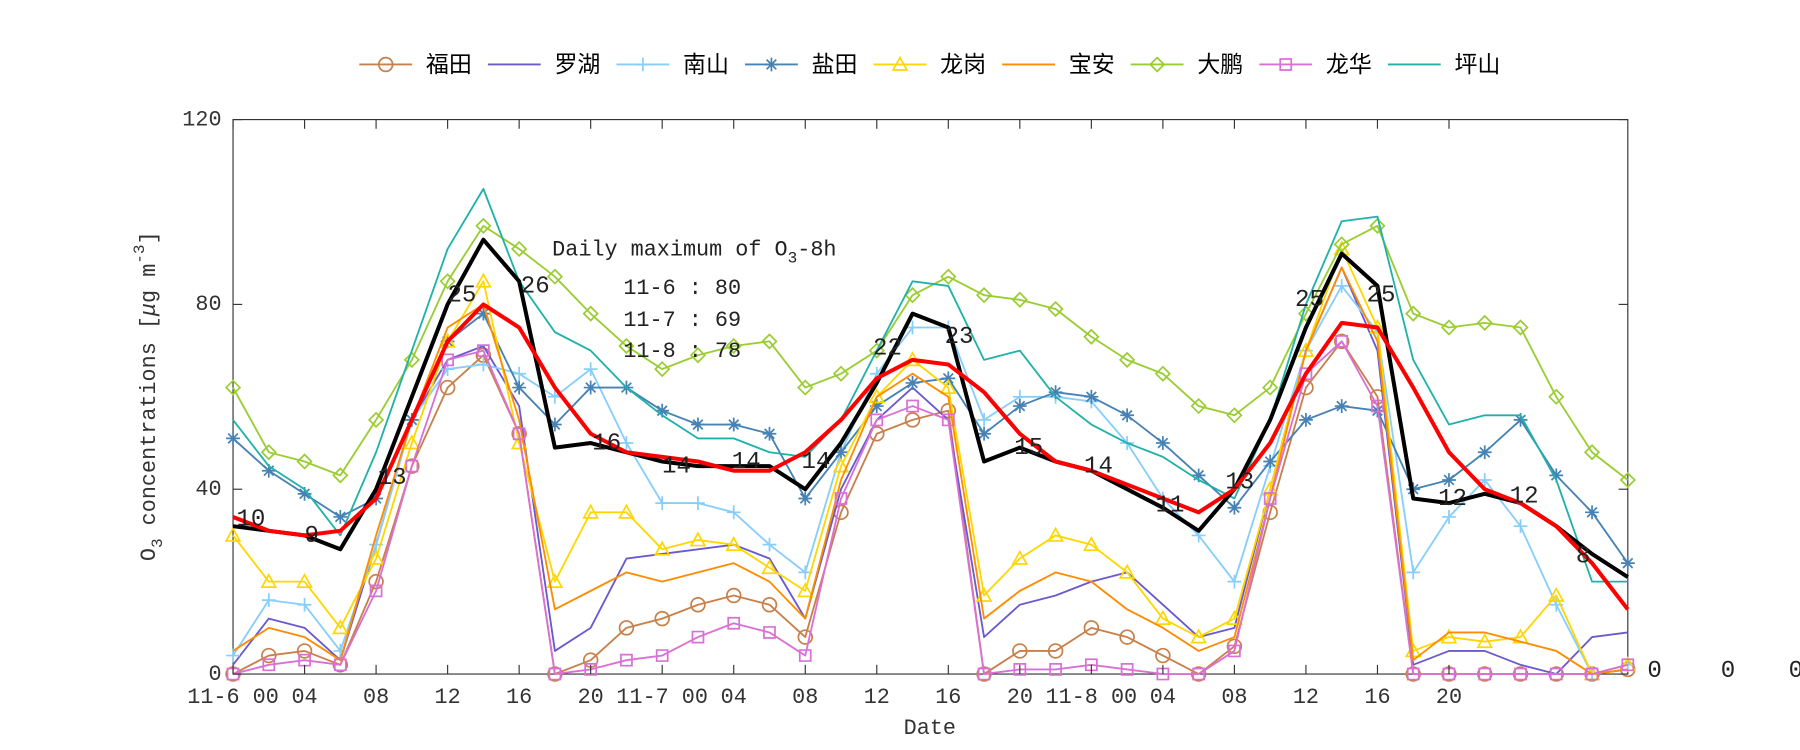 This screenshot has width=1800, height=750. I want to click on point-label: 16, so click(606, 443).